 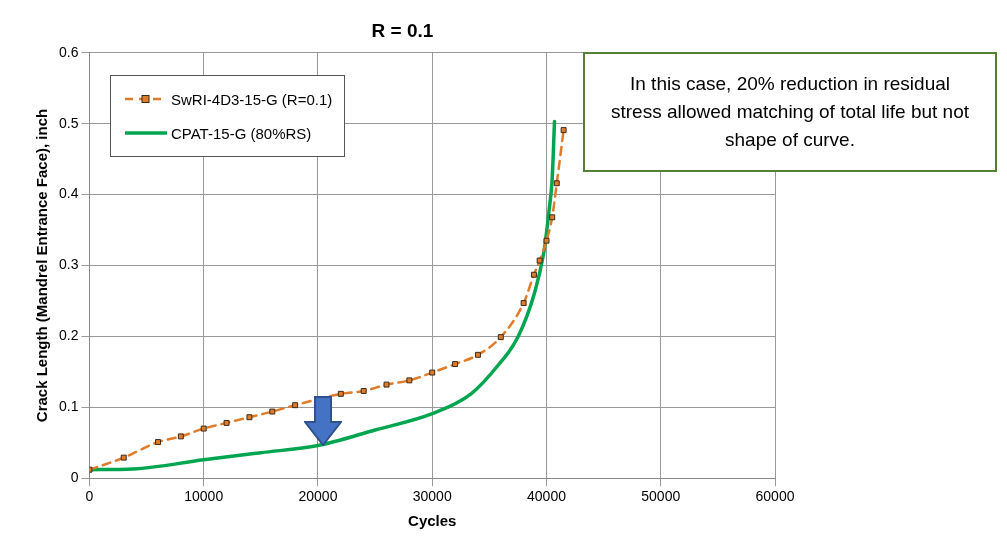 What do you see at coordinates (68, 51) in the screenshot?
I see `y-tick-label: 0.6` at bounding box center [68, 51].